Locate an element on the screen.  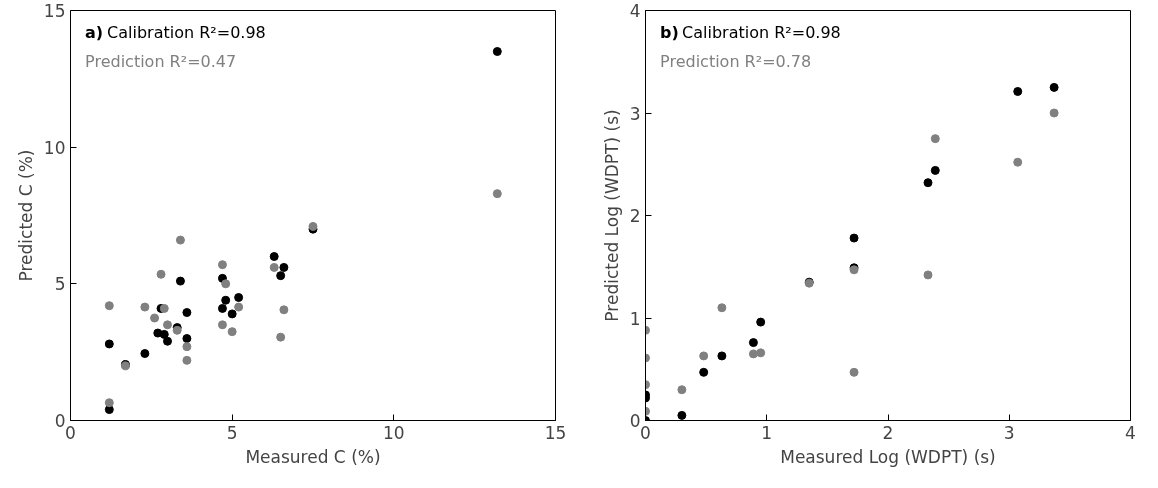
y-tick-label: 2 is located at coordinates (635, 216).